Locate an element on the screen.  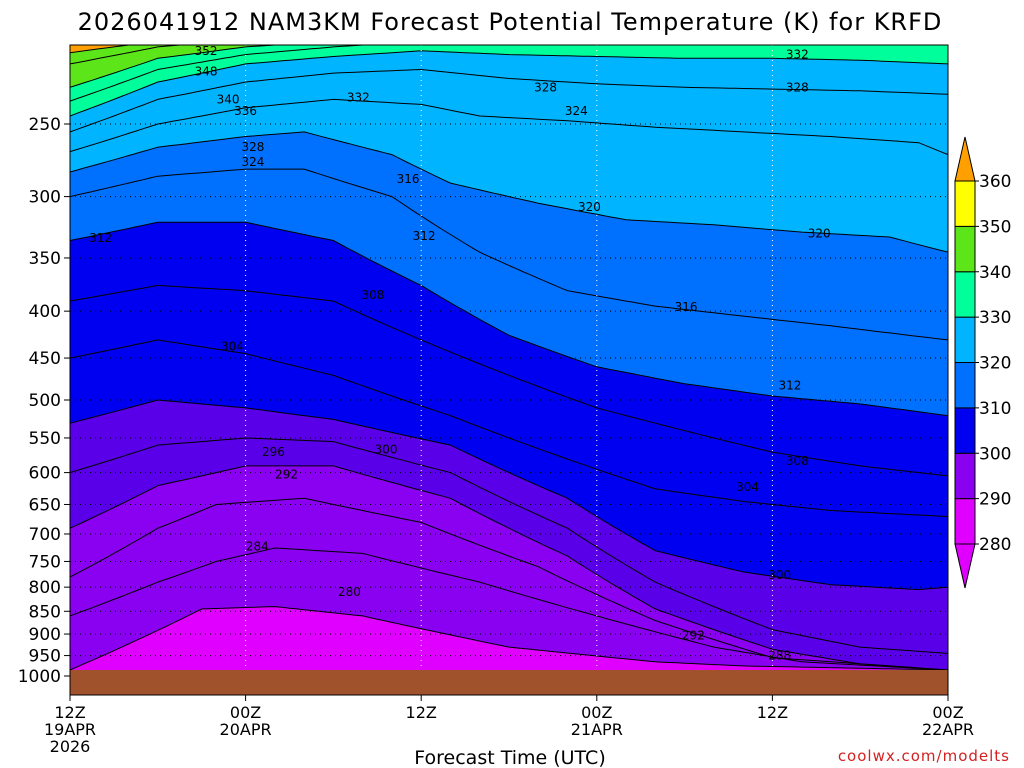
y-tick-label: 650 is located at coordinates (45, 505).